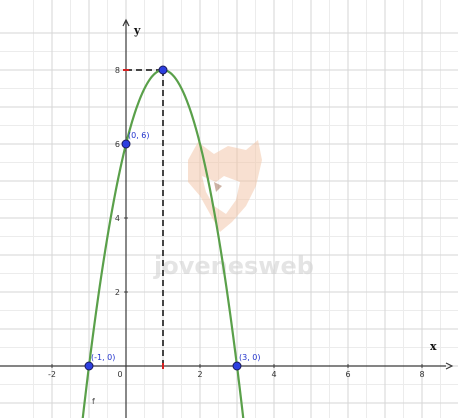 The width and height of the screenshot is (458, 418). I want to click on y-tick-label: 2, so click(117, 292).